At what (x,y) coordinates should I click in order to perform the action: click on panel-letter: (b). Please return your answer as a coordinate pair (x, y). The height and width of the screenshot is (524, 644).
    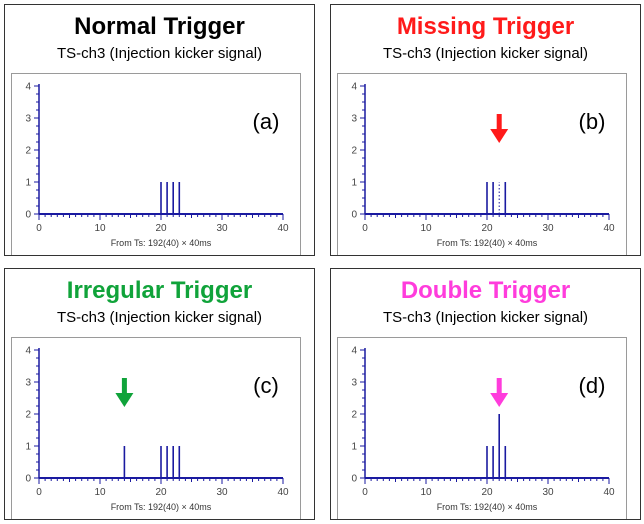
    Looking at the image, I should click on (592, 121).